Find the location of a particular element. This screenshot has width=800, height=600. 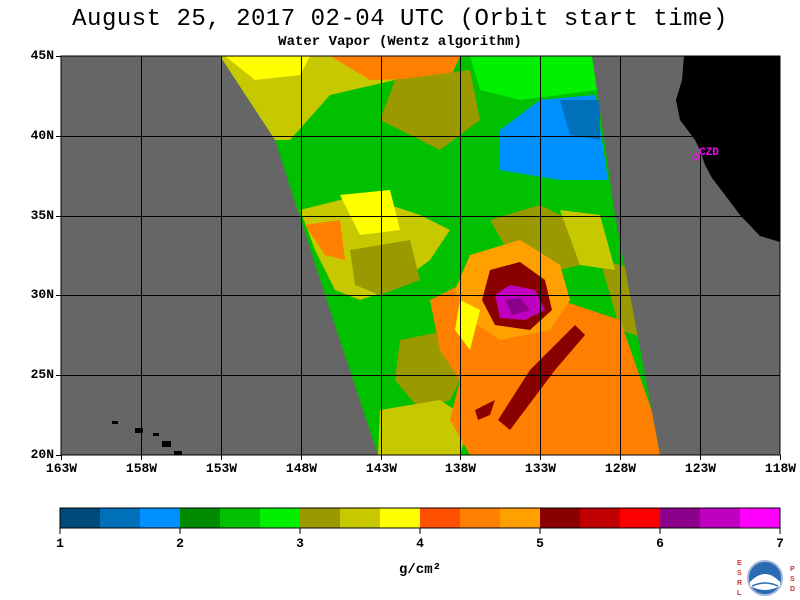

lat-label: 30N is located at coordinates (42, 294).